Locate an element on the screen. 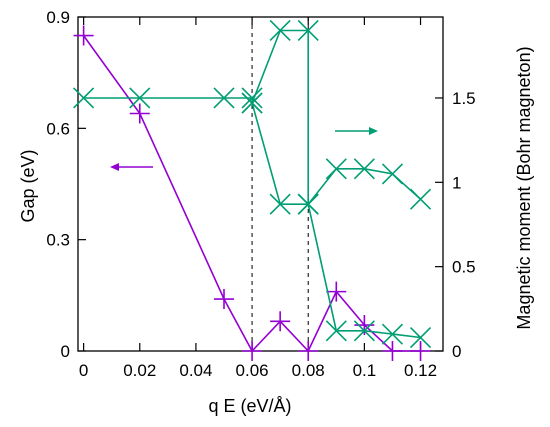 The image size is (550, 427). x-tick-label: 0.04 is located at coordinates (195, 370).